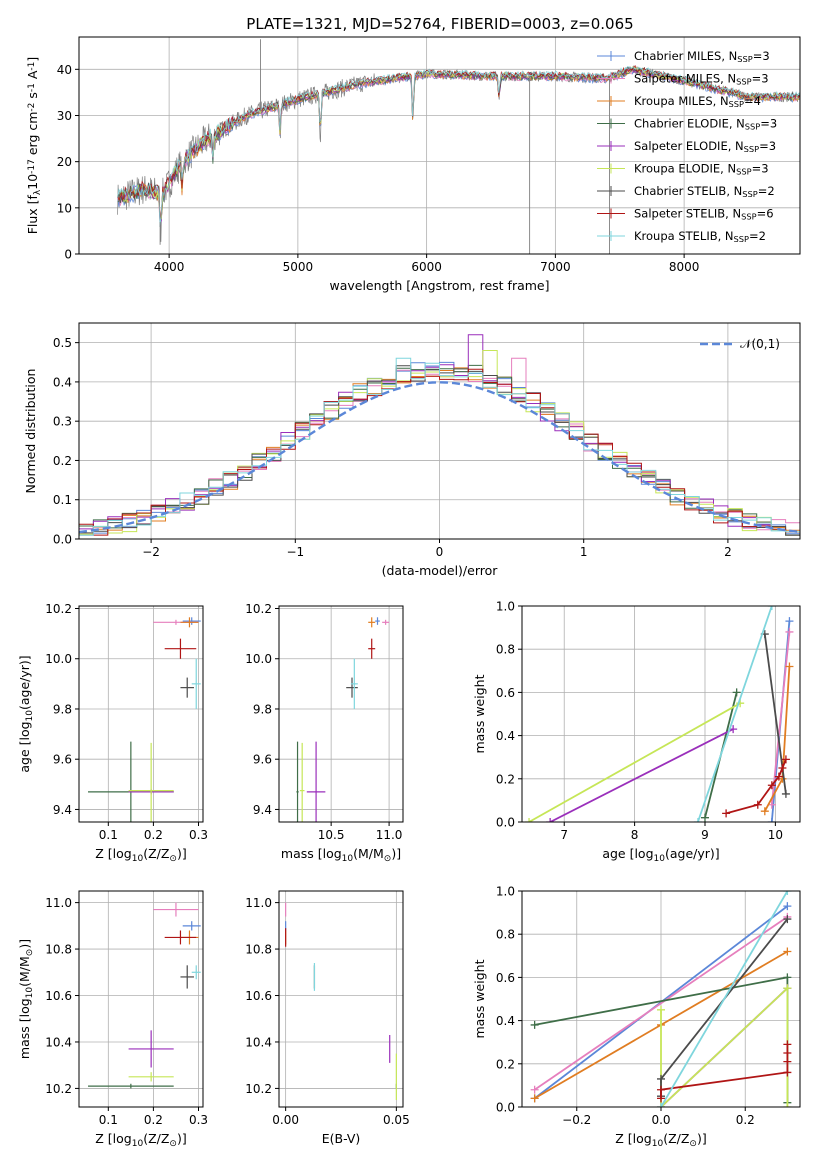 The height and width of the screenshot is (1170, 819). I want to click on y-axis-label: mass [log10(M/M⊙)], so click(26, 999).